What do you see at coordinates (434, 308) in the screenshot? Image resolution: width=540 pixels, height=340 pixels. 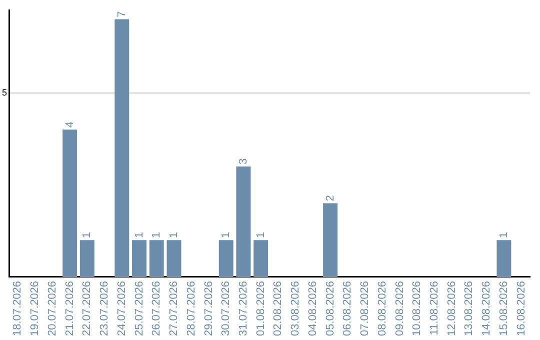 I see `x-tick-label: 11.08.2026` at bounding box center [434, 308].